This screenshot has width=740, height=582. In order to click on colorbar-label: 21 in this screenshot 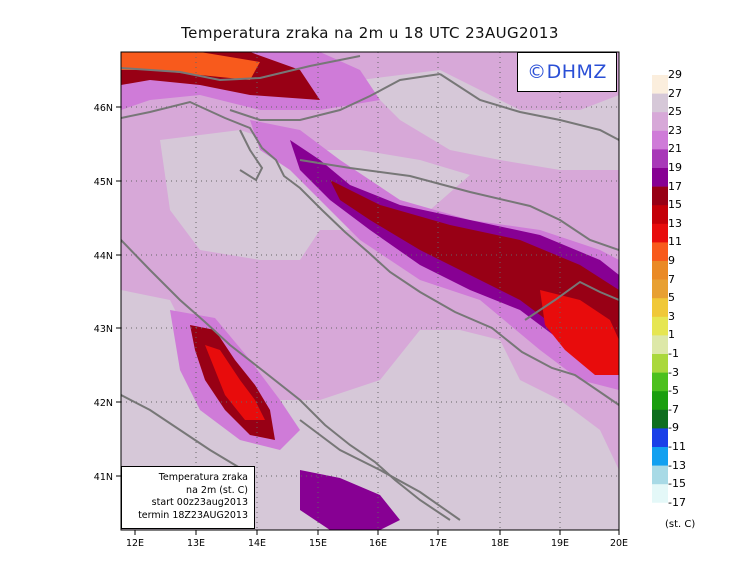, I will do `click(675, 149)`.